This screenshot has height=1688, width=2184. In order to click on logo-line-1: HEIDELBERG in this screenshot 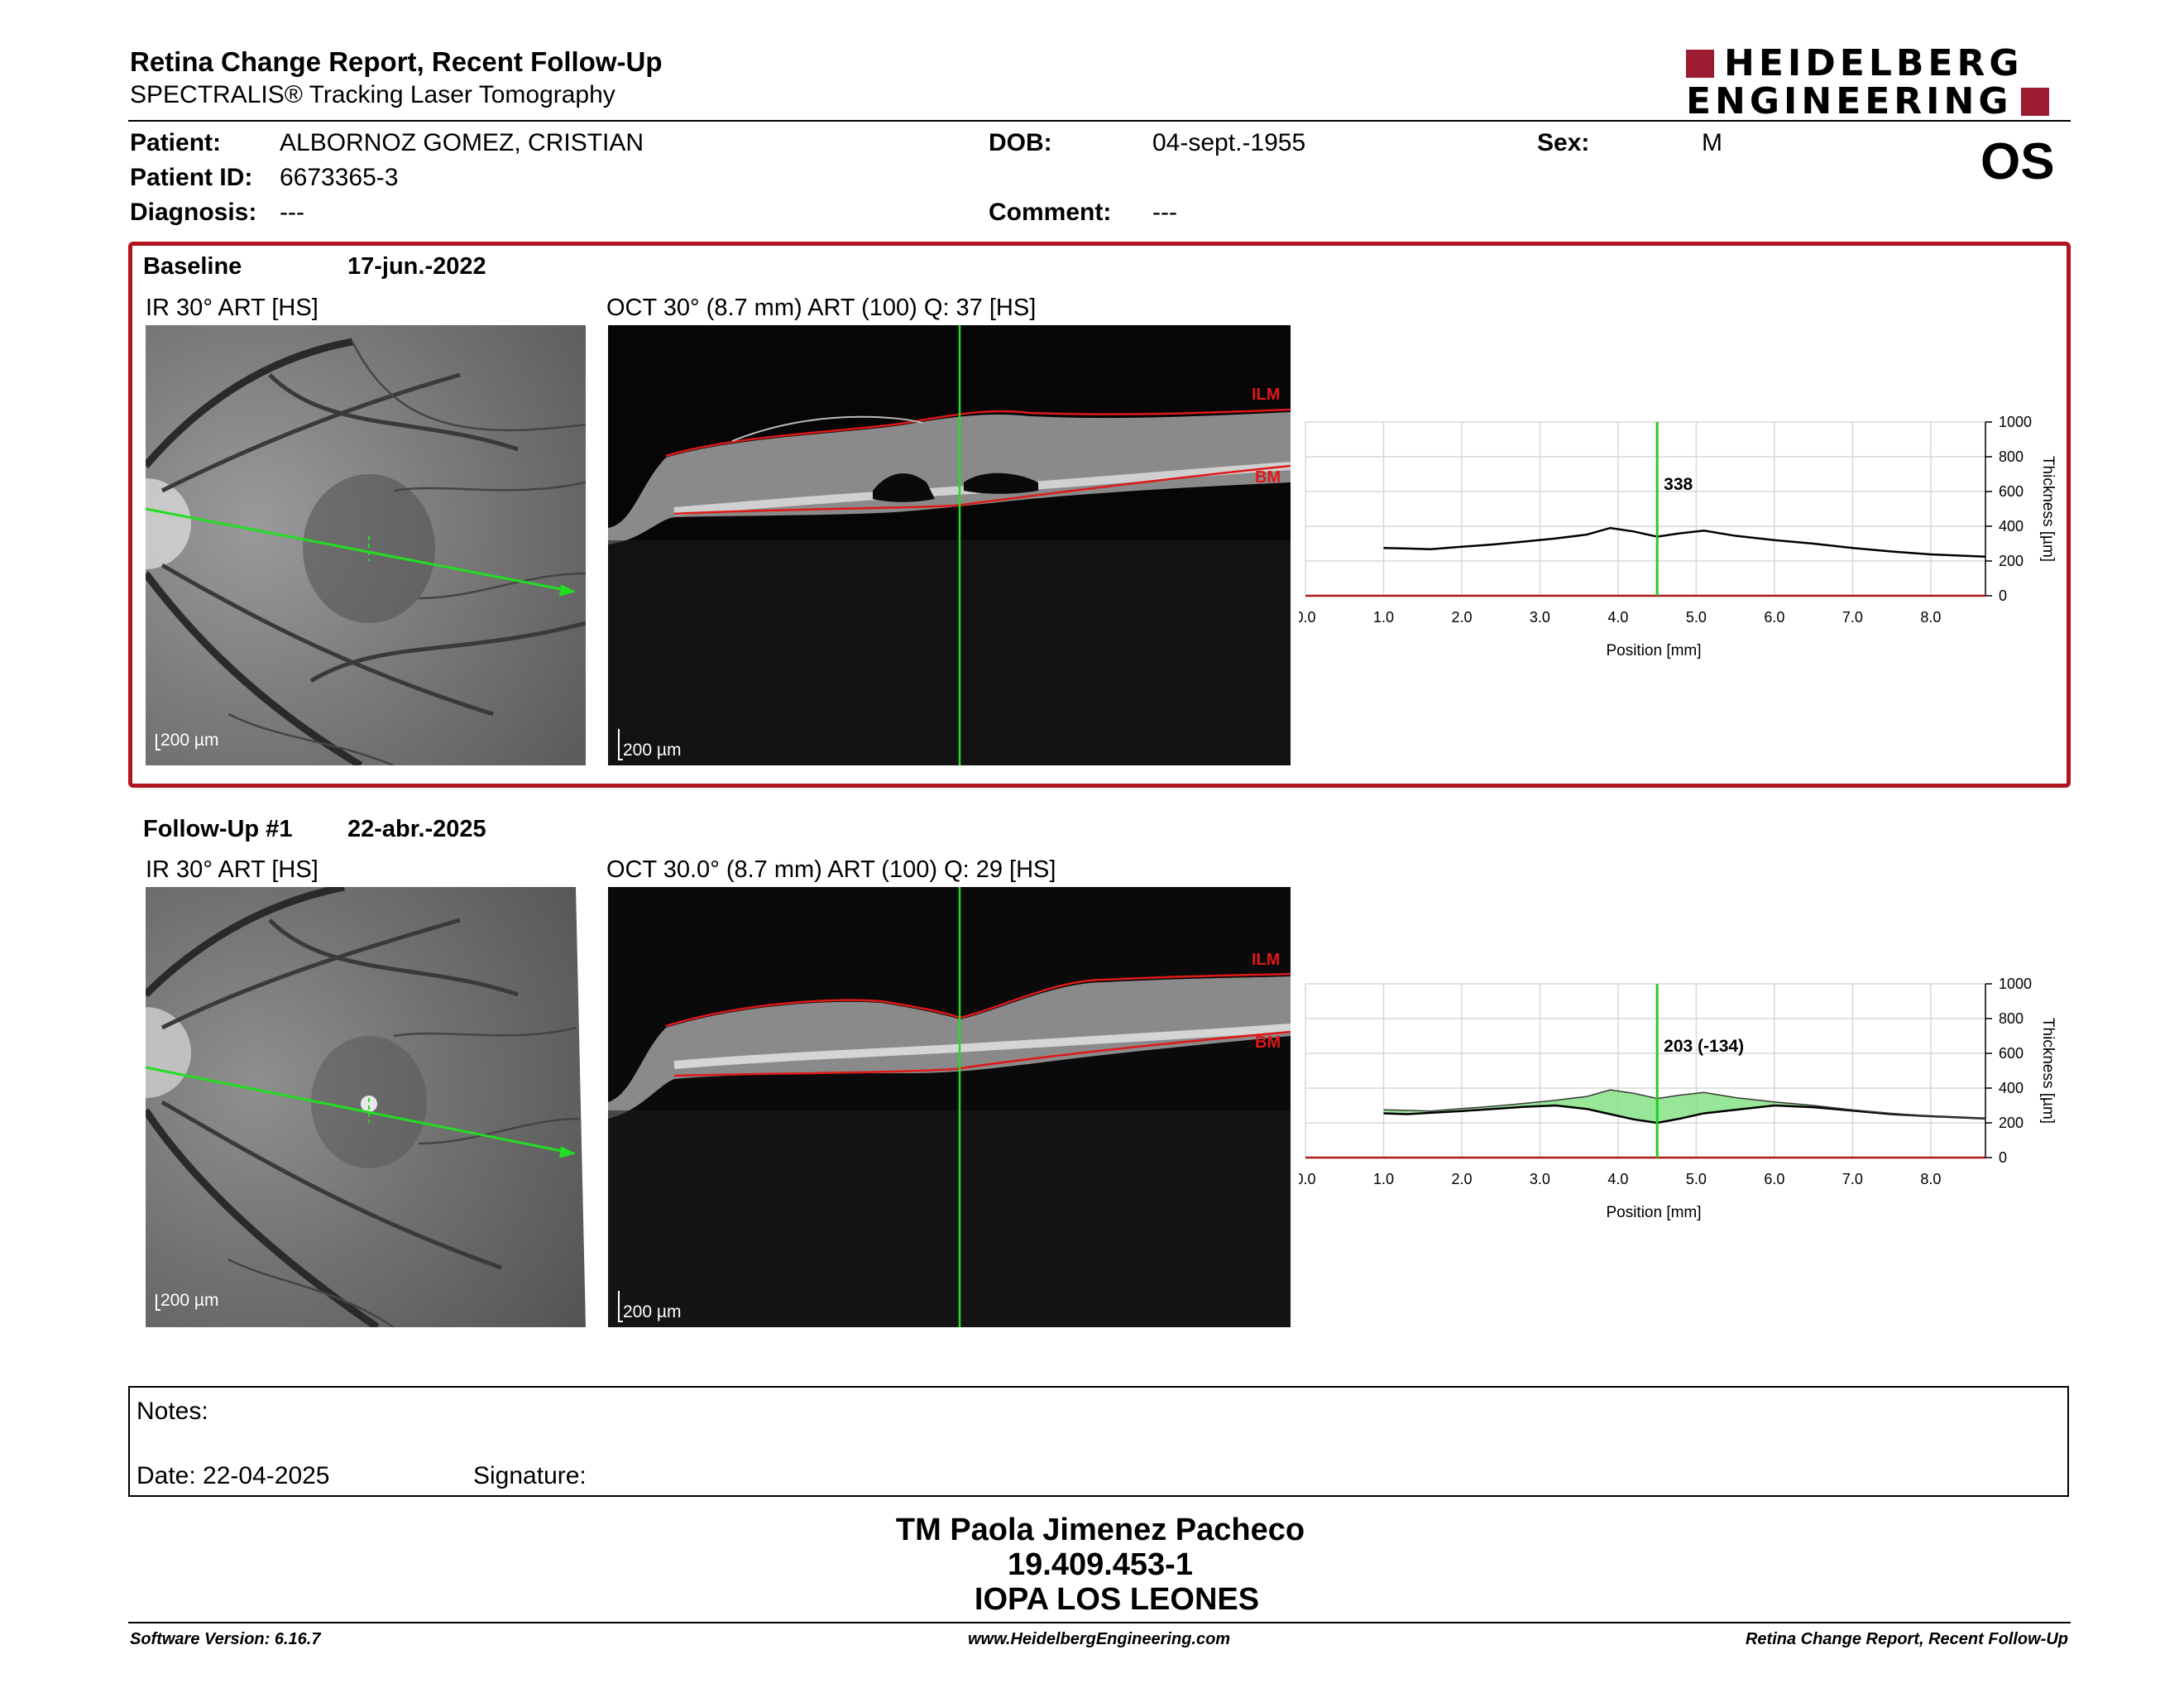, I will do `click(1874, 63)`.